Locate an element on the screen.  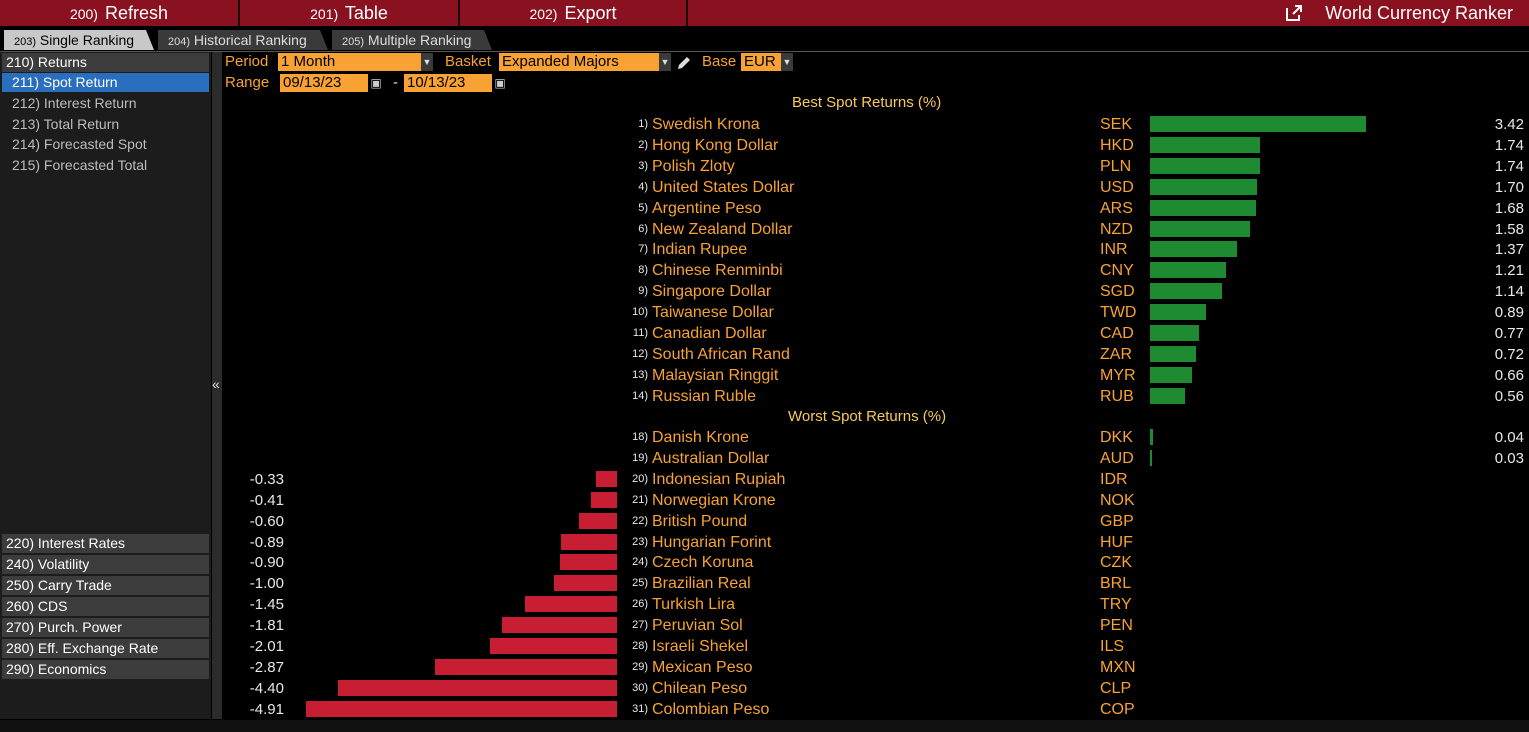
table-row: 12) South African Rand ZAR 0.72 is located at coordinates (875, 354).